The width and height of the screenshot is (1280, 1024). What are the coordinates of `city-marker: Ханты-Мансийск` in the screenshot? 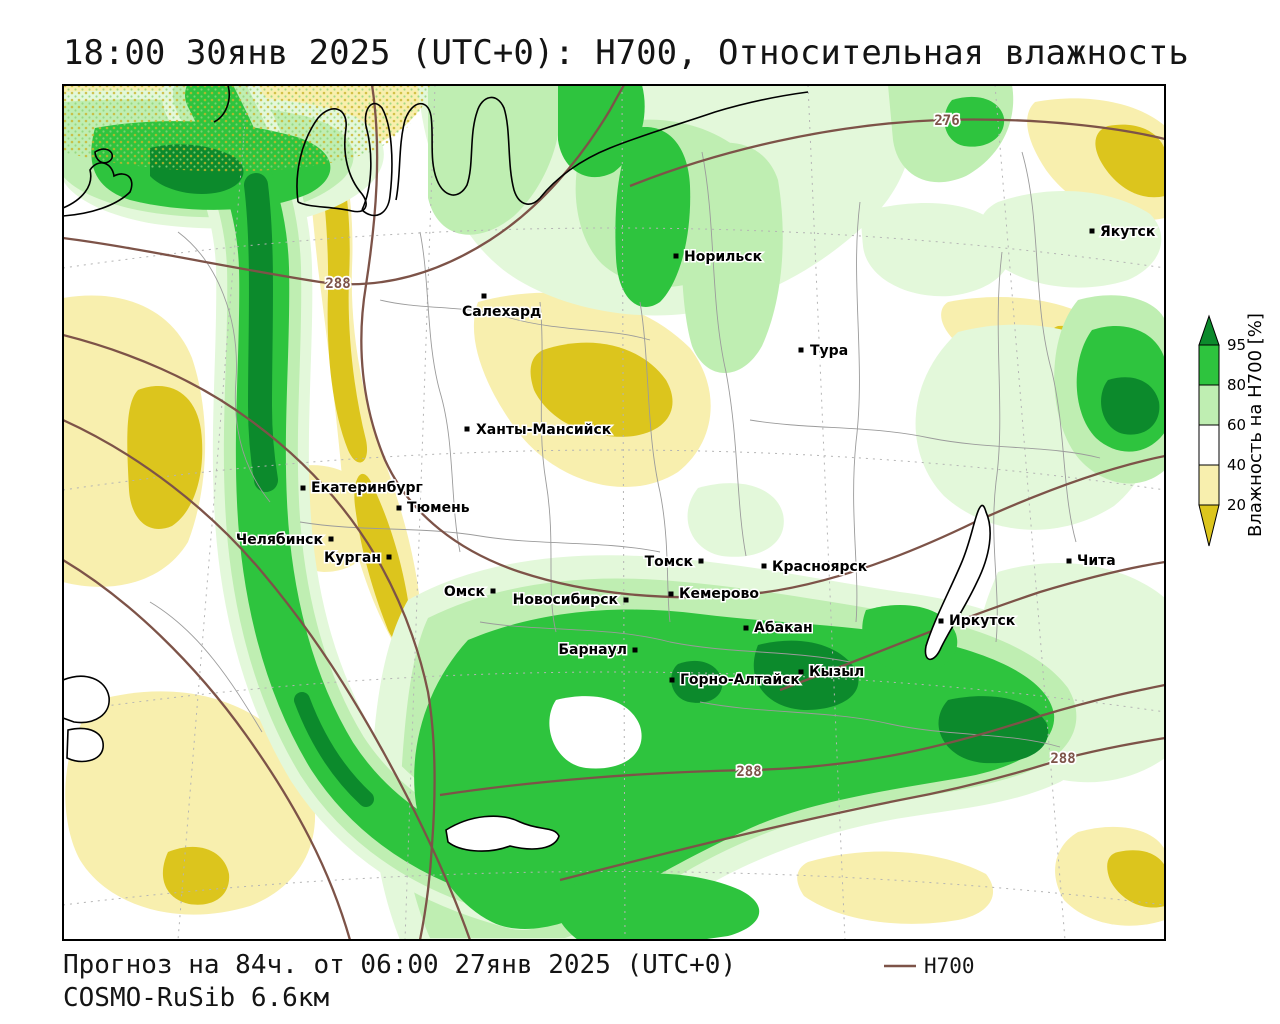 It's located at (538, 430).